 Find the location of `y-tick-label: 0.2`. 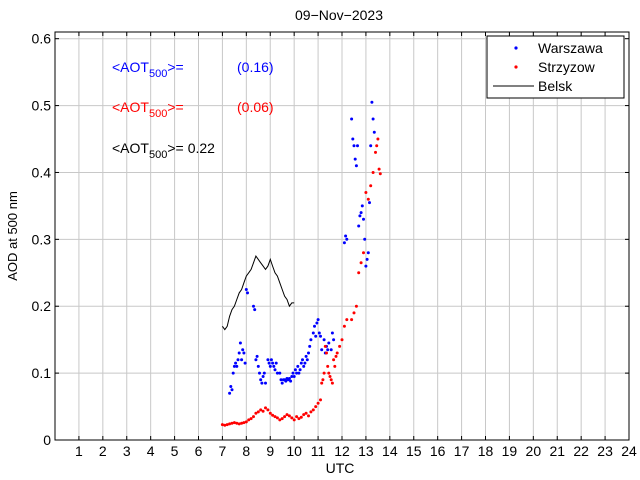

y-tick-label: 0.2 is located at coordinates (42, 306).